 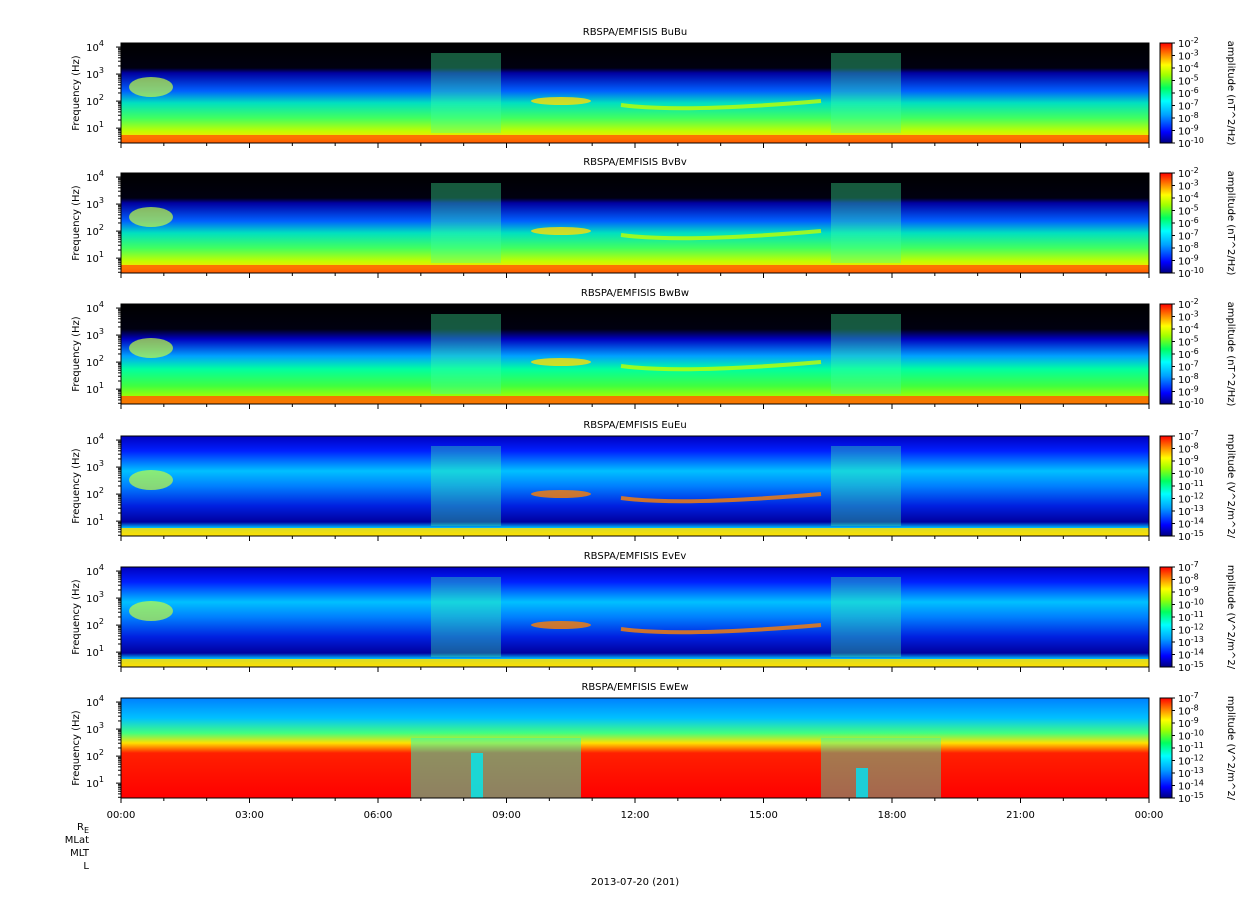 I want to click on emission-gap, so click(x=862, y=783).